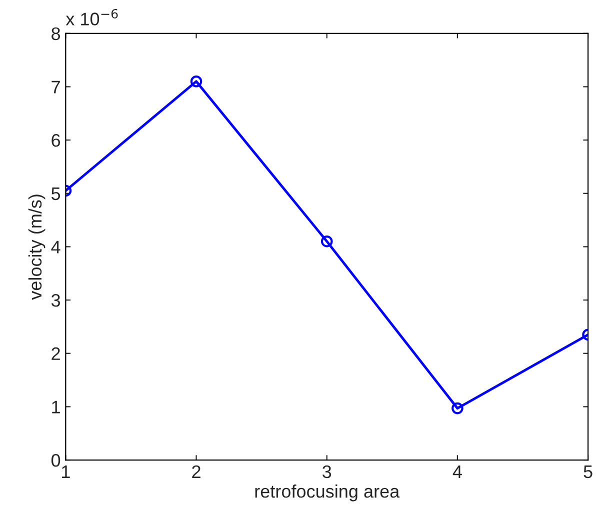 The width and height of the screenshot is (597, 514). What do you see at coordinates (56, 140) in the screenshot?
I see `y-tick-label: 6` at bounding box center [56, 140].